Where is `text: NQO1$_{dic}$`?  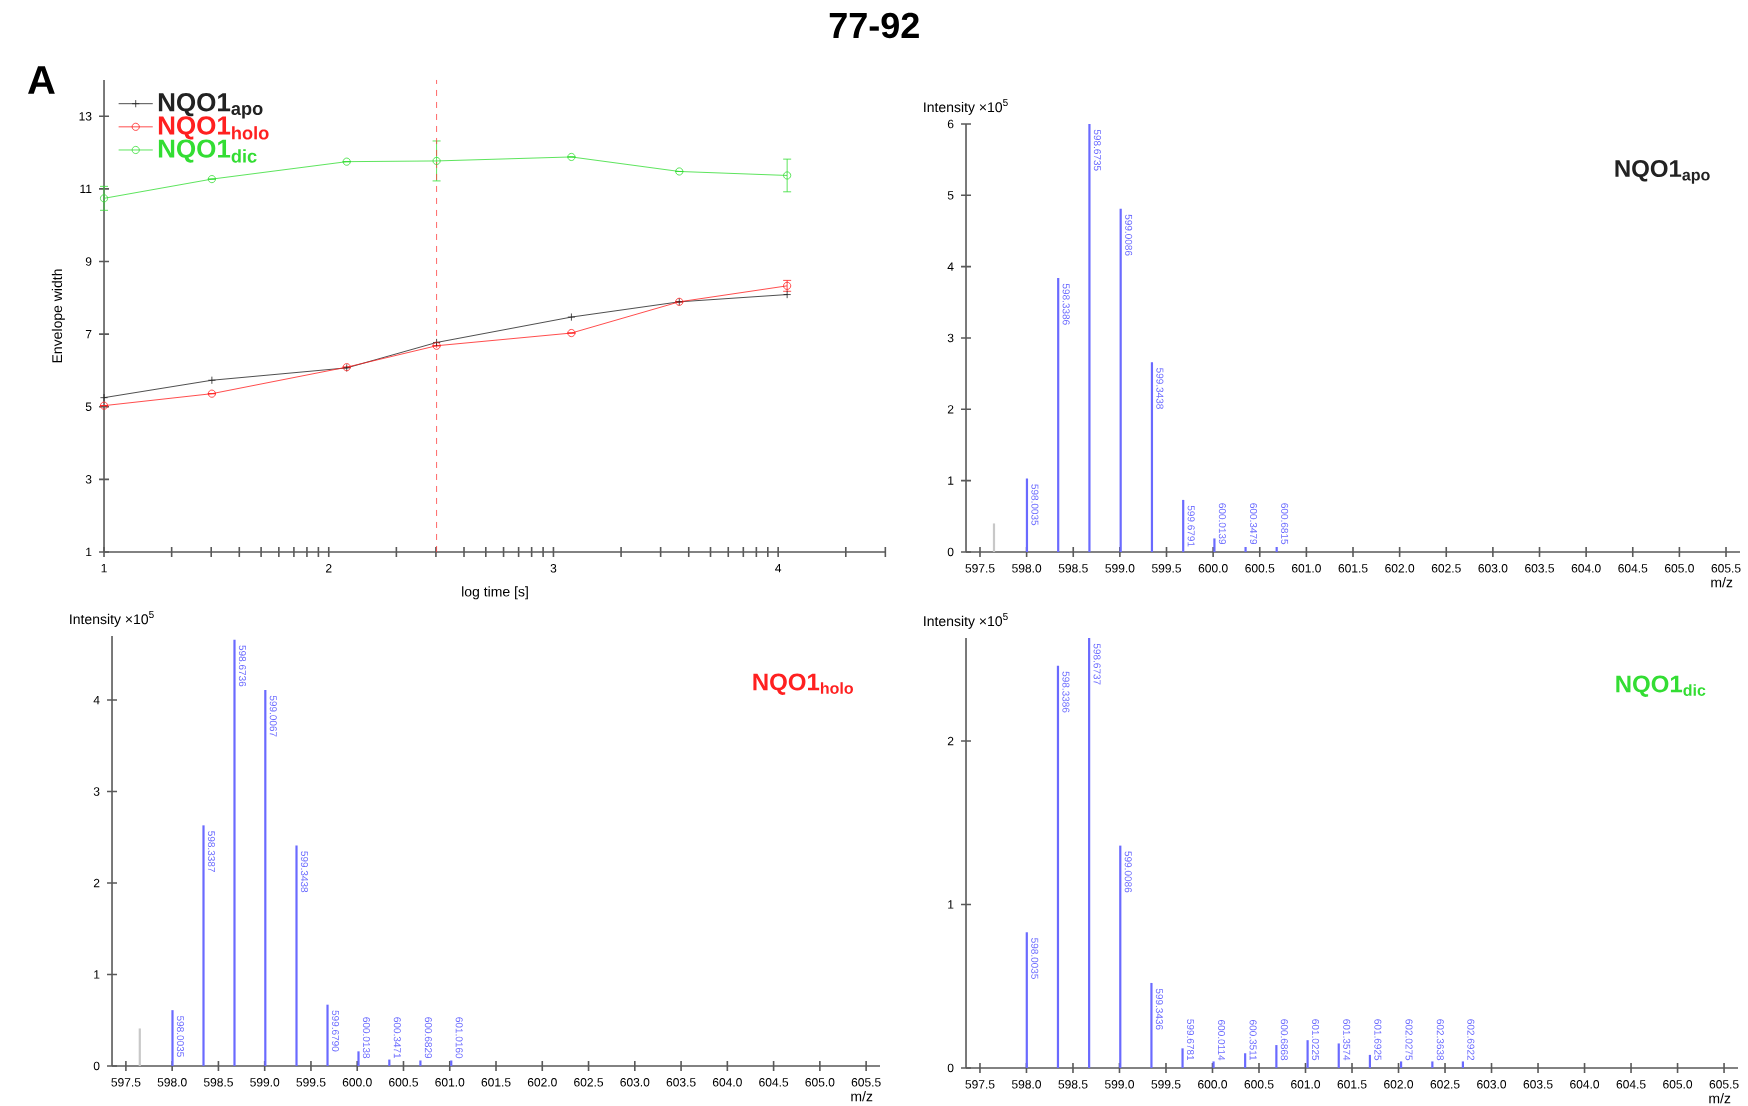
text: NQO1$_{dic}$ is located at coordinates (1661, 686).